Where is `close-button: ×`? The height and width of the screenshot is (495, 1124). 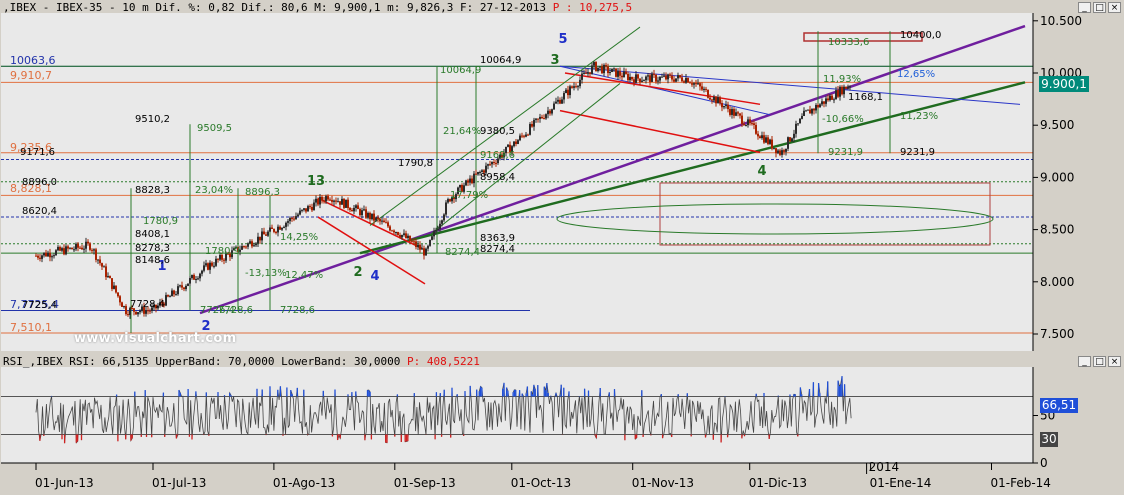
close-button: × is located at coordinates (1114, 7).